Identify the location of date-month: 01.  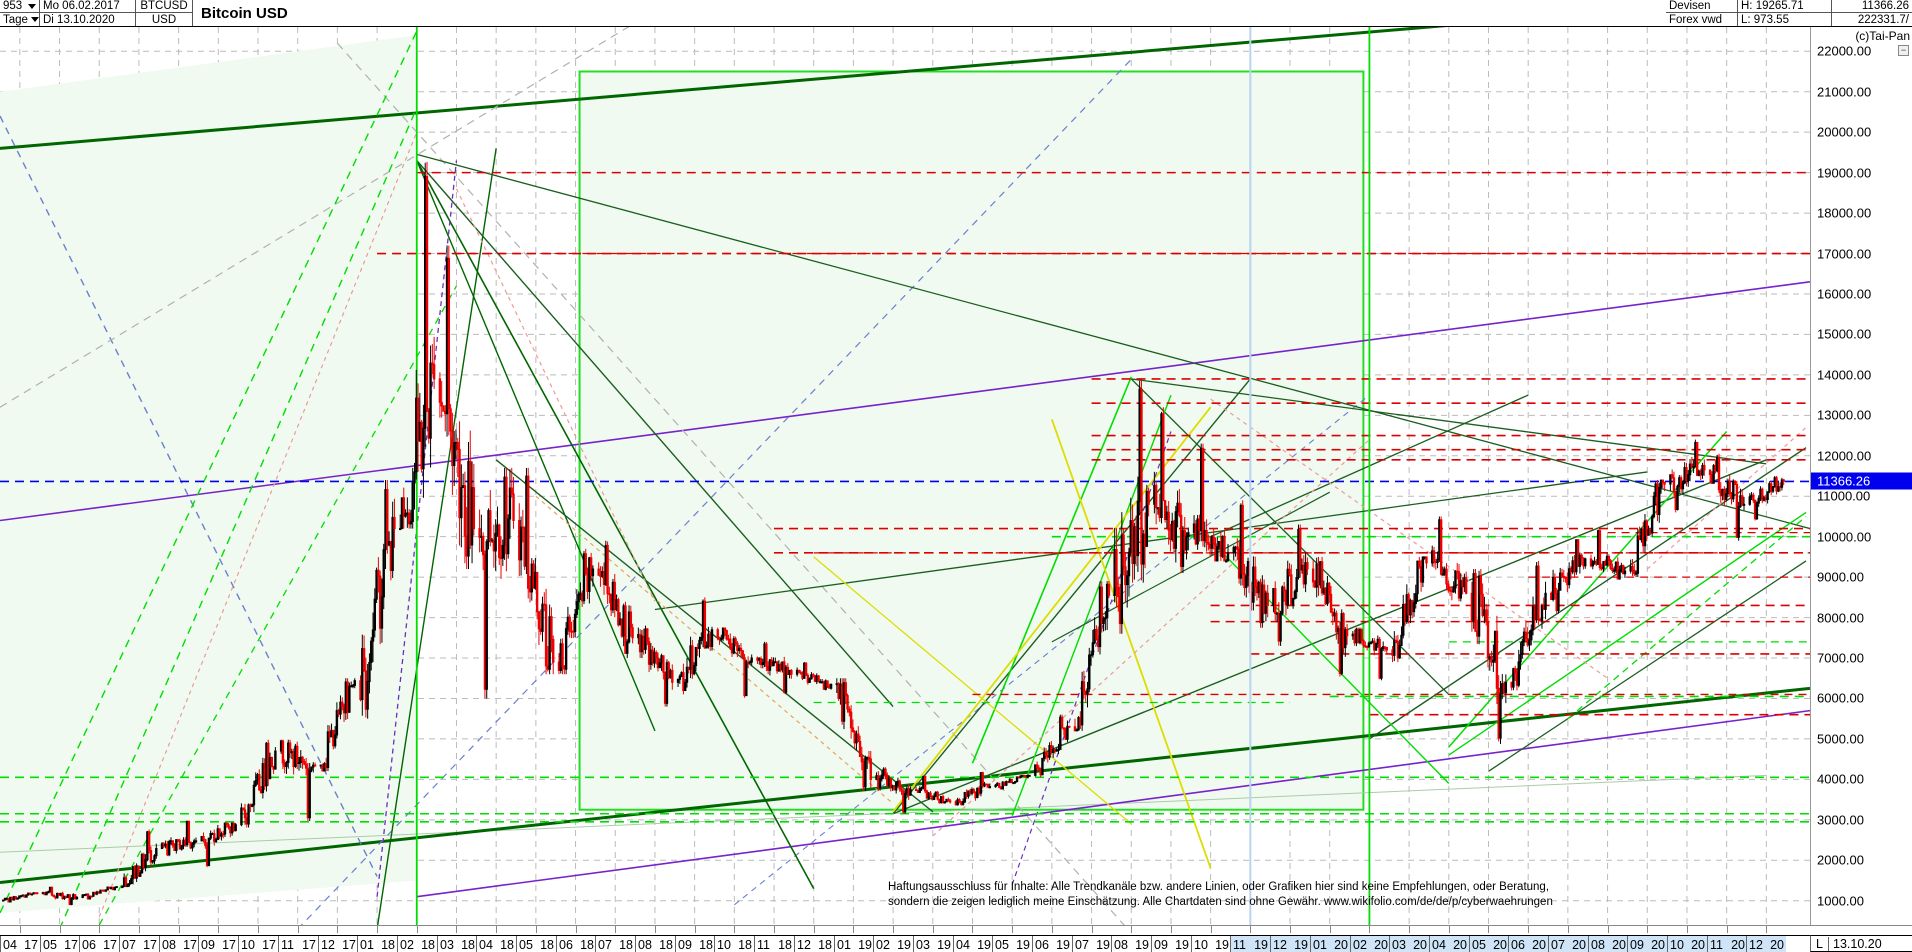
(1320, 944).